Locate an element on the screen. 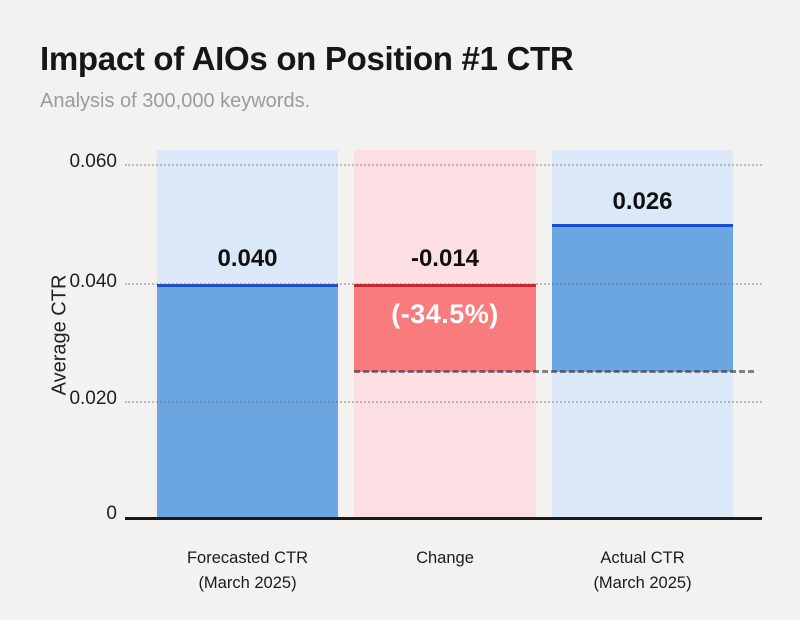 This screenshot has height=620, width=800. value-label-actual: 0.026 is located at coordinates (642, 201).